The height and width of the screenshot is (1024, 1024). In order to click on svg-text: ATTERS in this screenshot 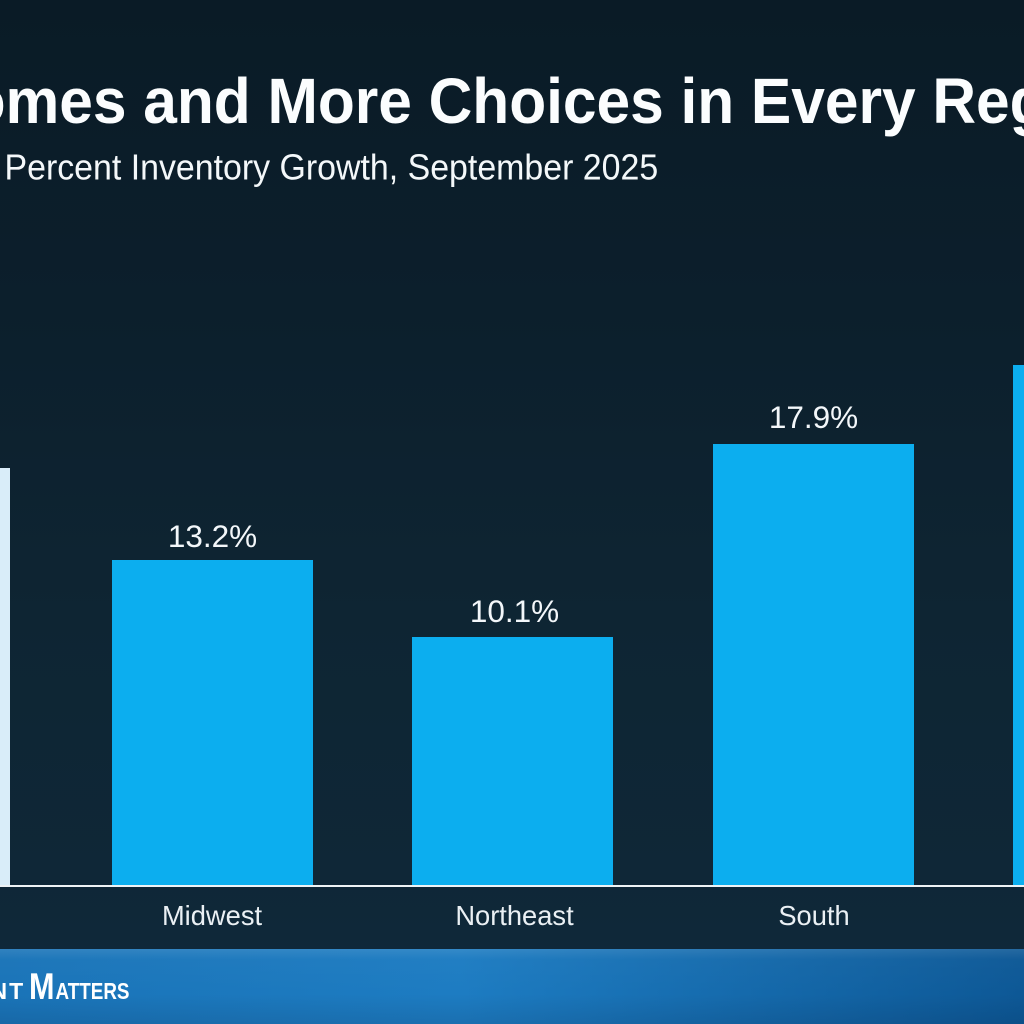, I will do `click(93, 991)`.